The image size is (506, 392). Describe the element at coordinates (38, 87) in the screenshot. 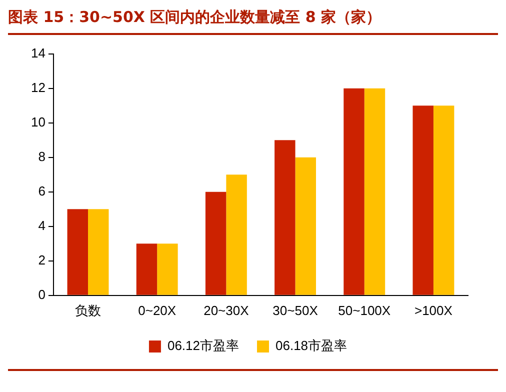

I see `y-tick-label: 12` at that location.